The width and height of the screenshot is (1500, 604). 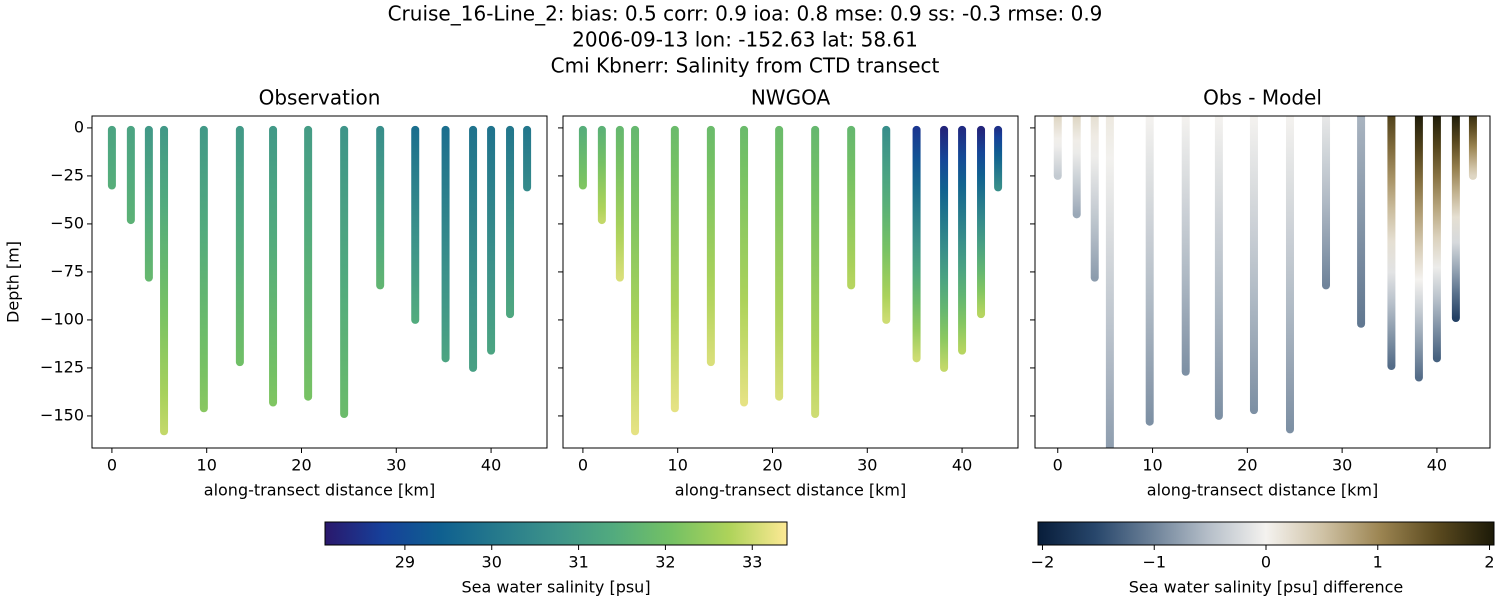 I want to click on y-tick-label: −25, so click(x=67, y=174).